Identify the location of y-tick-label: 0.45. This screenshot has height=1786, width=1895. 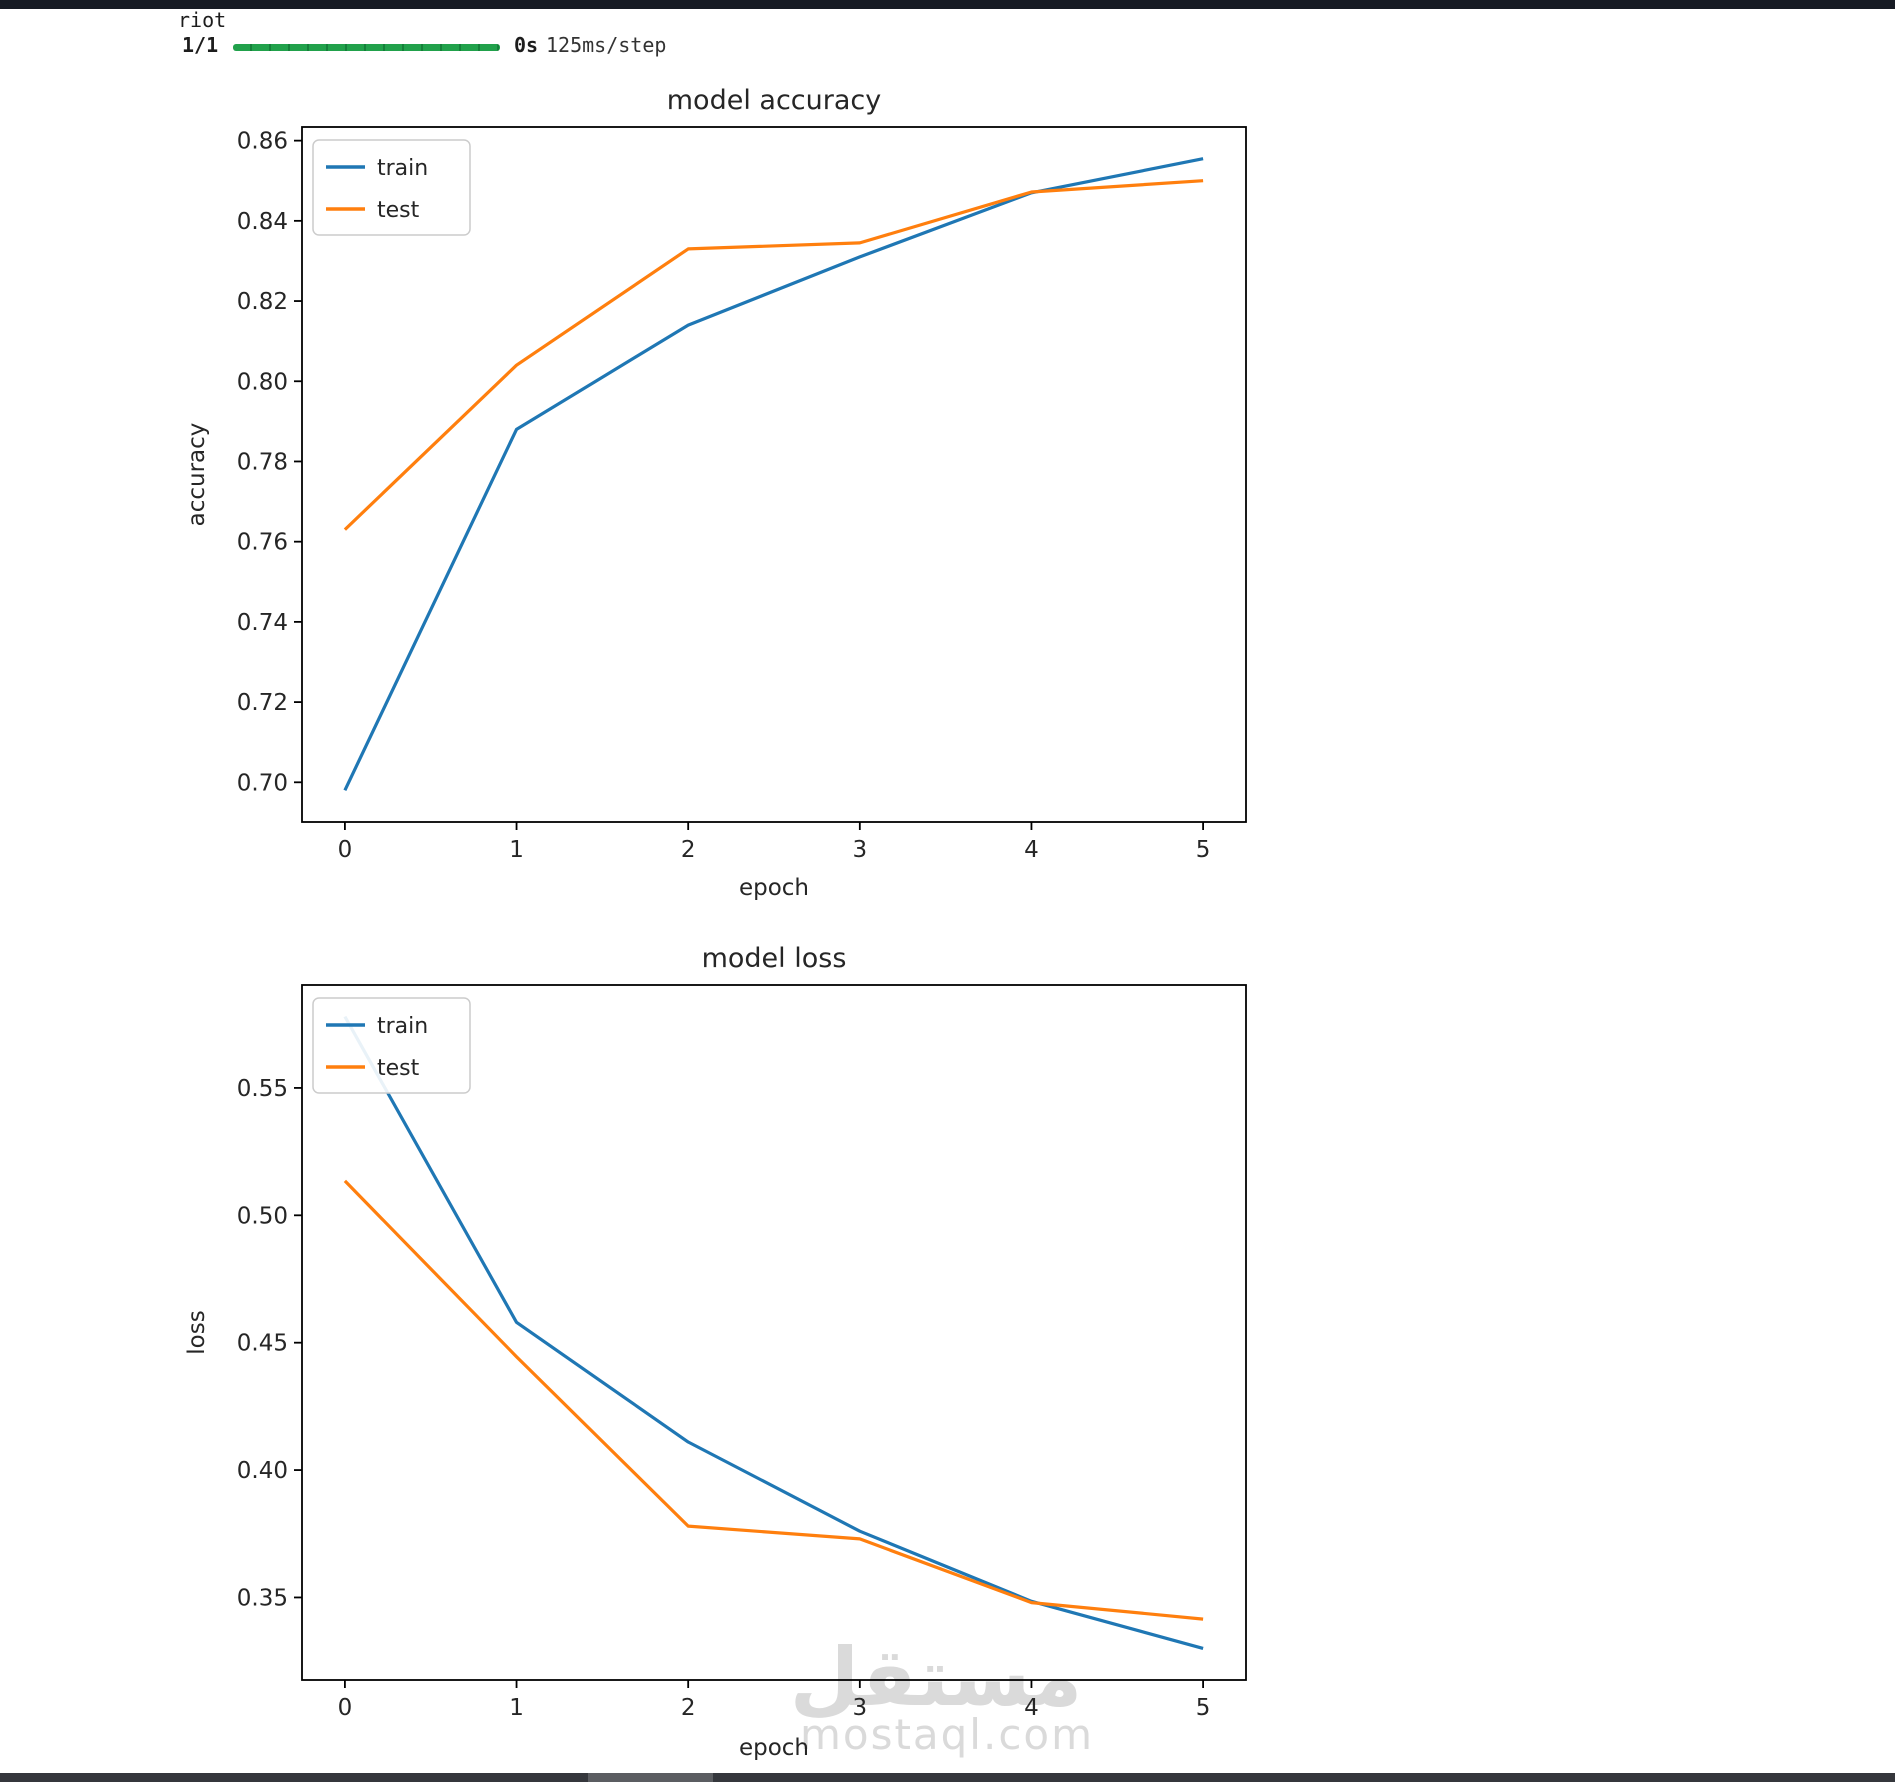
(262, 1344).